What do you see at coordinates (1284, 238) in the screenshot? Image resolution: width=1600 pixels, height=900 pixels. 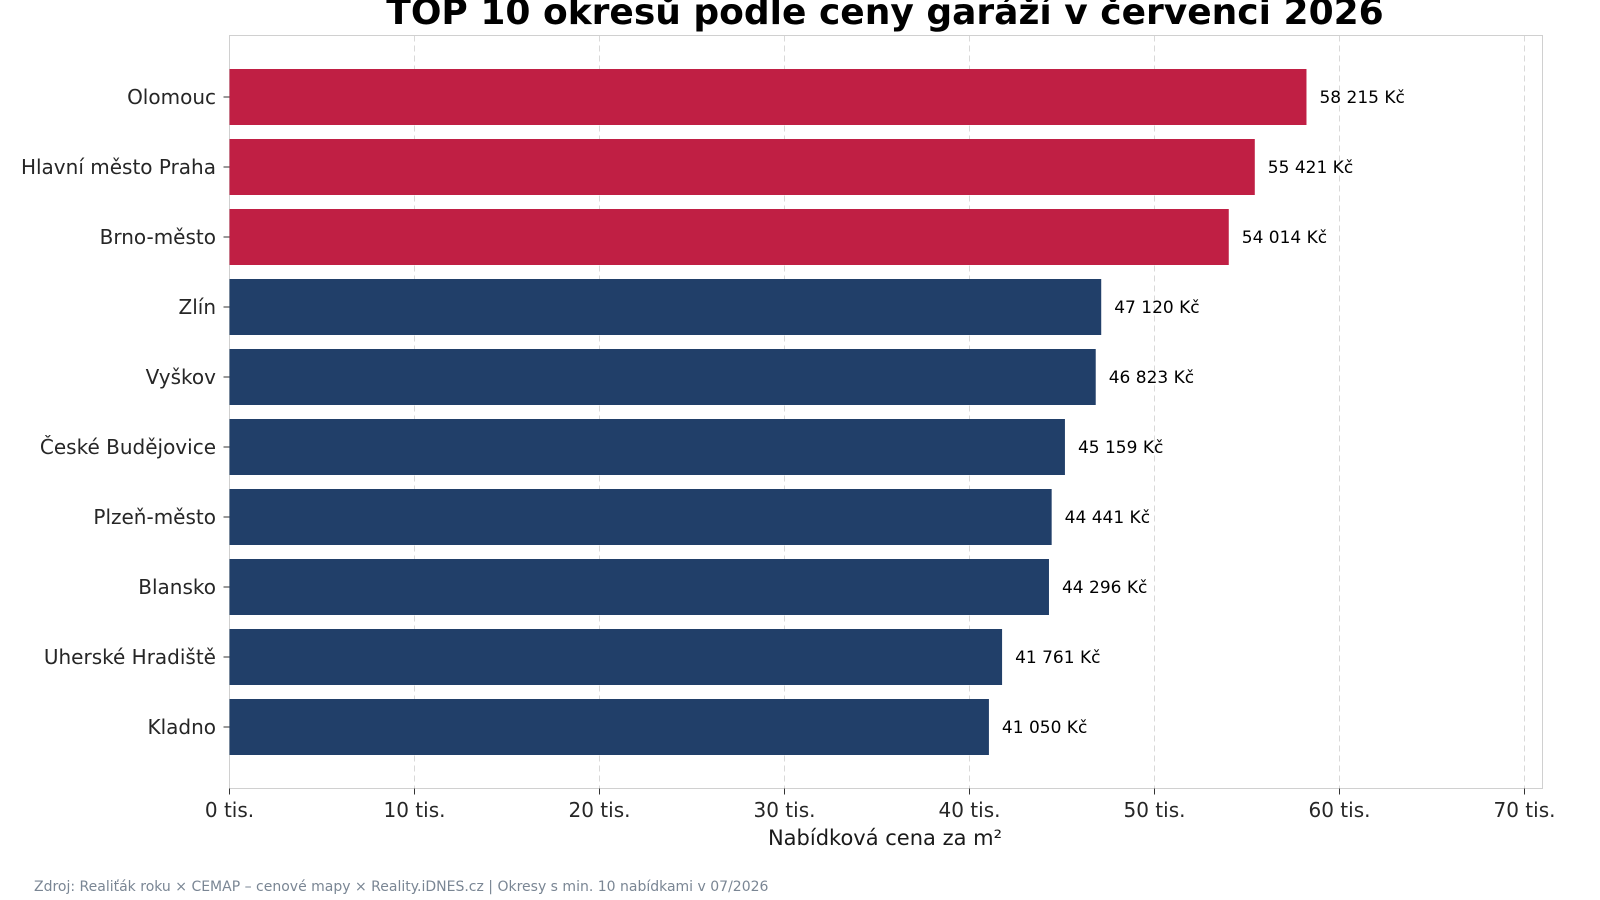 I see `value-label: 54 014 Kč` at bounding box center [1284, 238].